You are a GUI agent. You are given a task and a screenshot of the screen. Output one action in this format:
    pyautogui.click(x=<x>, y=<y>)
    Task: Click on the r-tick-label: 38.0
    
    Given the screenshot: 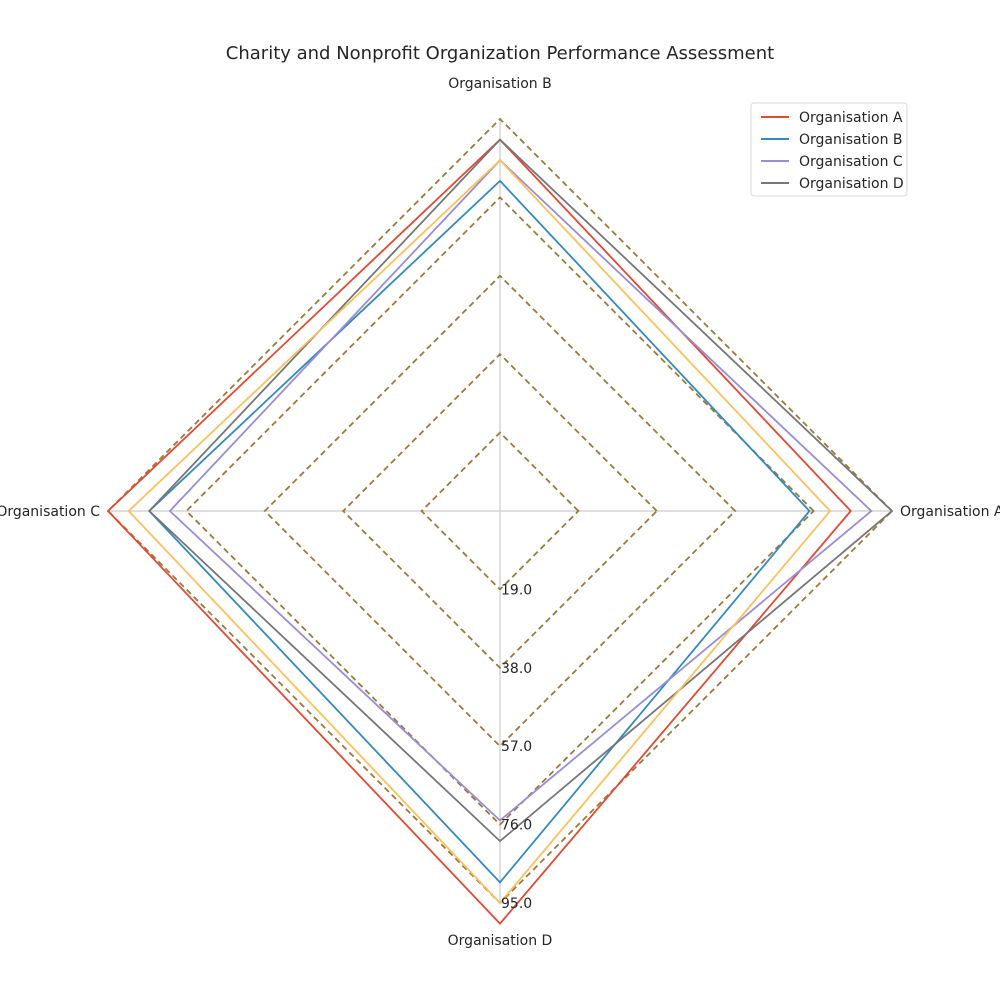 What is the action you would take?
    pyautogui.click(x=516, y=669)
    